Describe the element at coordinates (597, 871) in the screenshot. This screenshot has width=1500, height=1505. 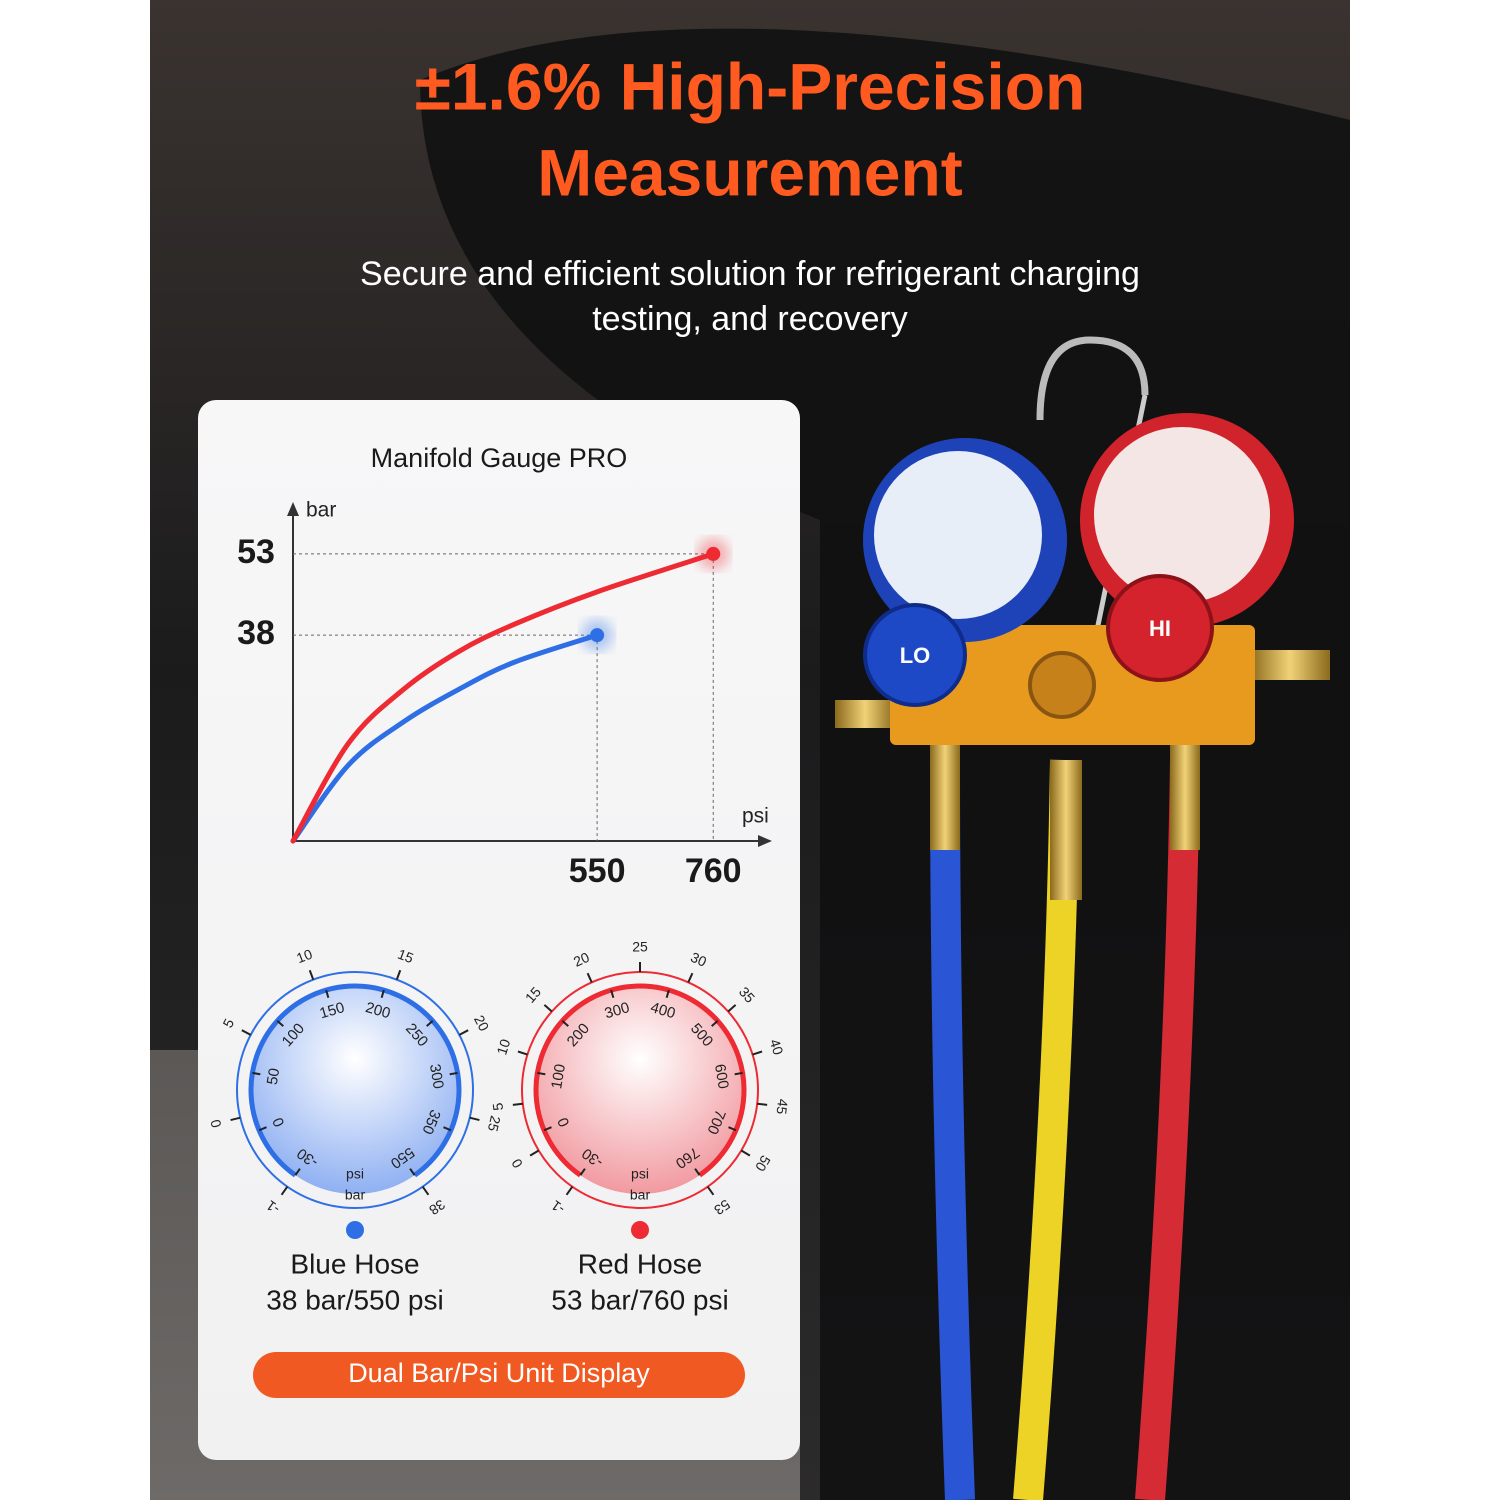
I see `x-tick-label: 550` at that location.